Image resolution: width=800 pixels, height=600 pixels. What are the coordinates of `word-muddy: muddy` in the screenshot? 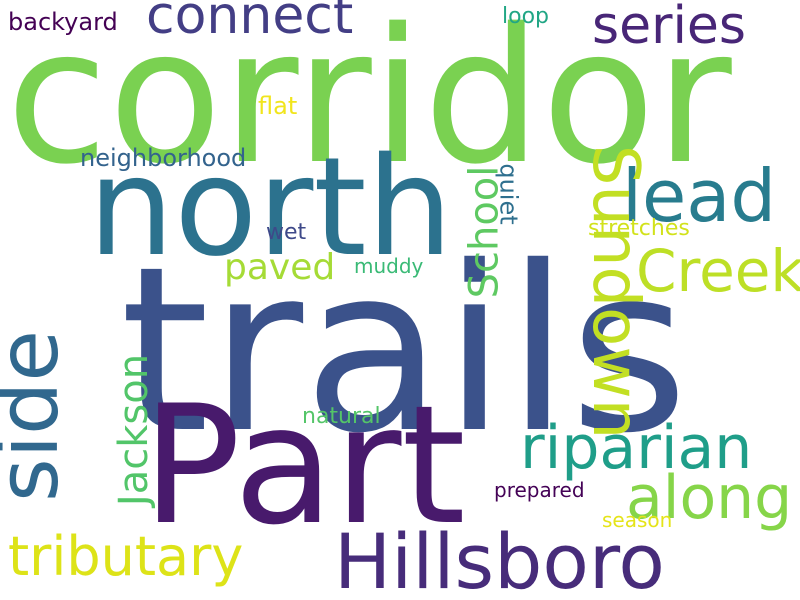 It's located at (389, 266).